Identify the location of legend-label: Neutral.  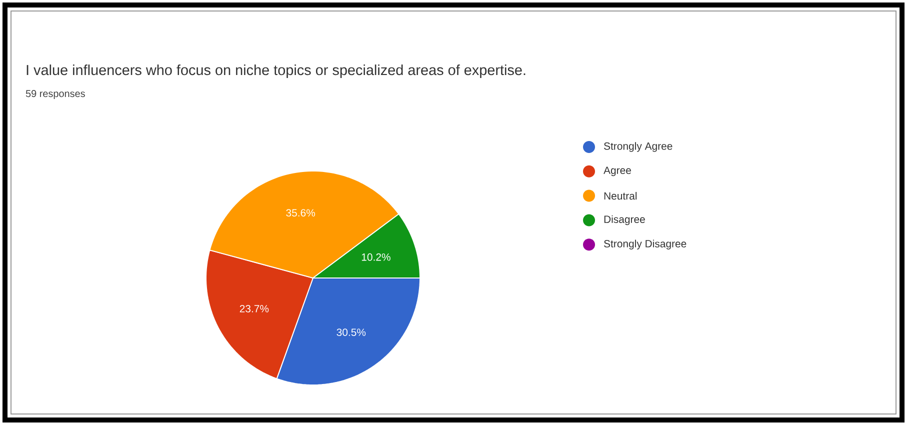
(620, 196).